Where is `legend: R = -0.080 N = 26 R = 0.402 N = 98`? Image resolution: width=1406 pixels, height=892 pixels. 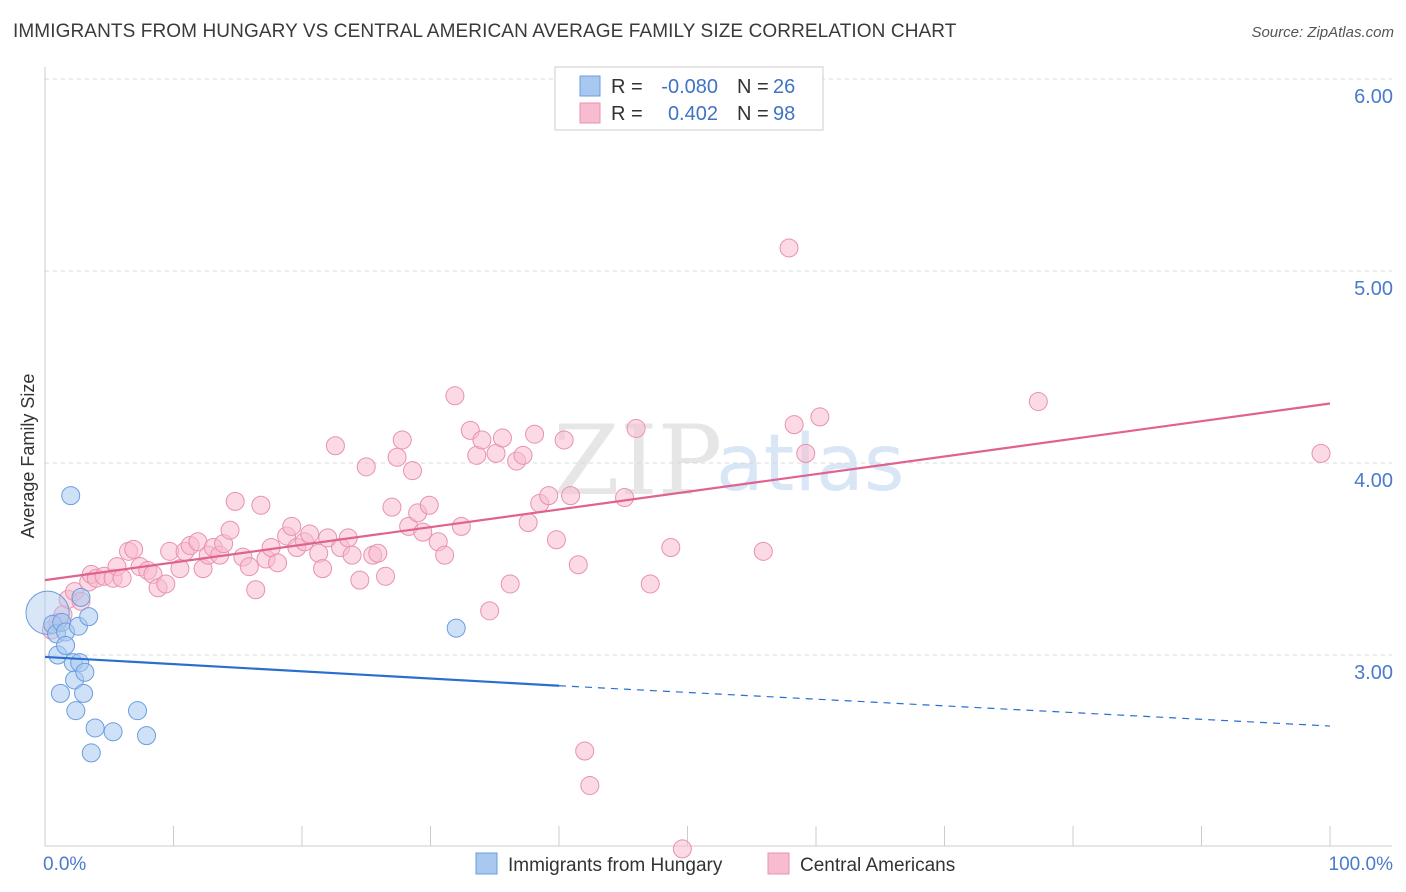
legend: R = -0.080 N = 26 R = 0.402 N = 98 is located at coordinates (689, 98).